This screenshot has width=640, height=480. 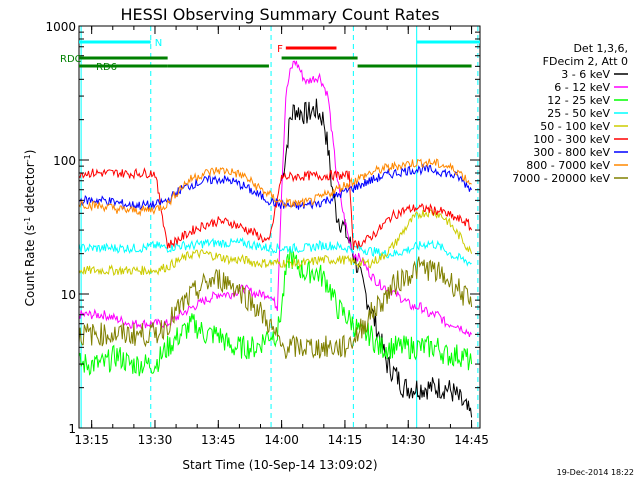 I want to click on legend-entry-label: 12 - 25 keV, so click(x=578, y=100).